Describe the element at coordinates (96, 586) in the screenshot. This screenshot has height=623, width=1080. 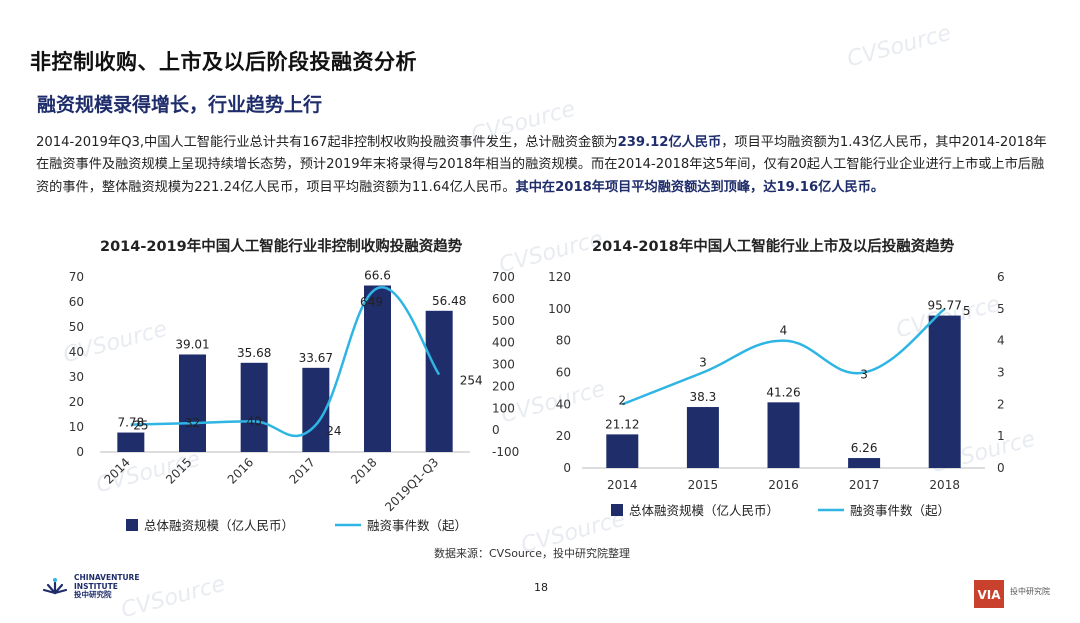
I see `logo-line2: INSTITUTE` at that location.